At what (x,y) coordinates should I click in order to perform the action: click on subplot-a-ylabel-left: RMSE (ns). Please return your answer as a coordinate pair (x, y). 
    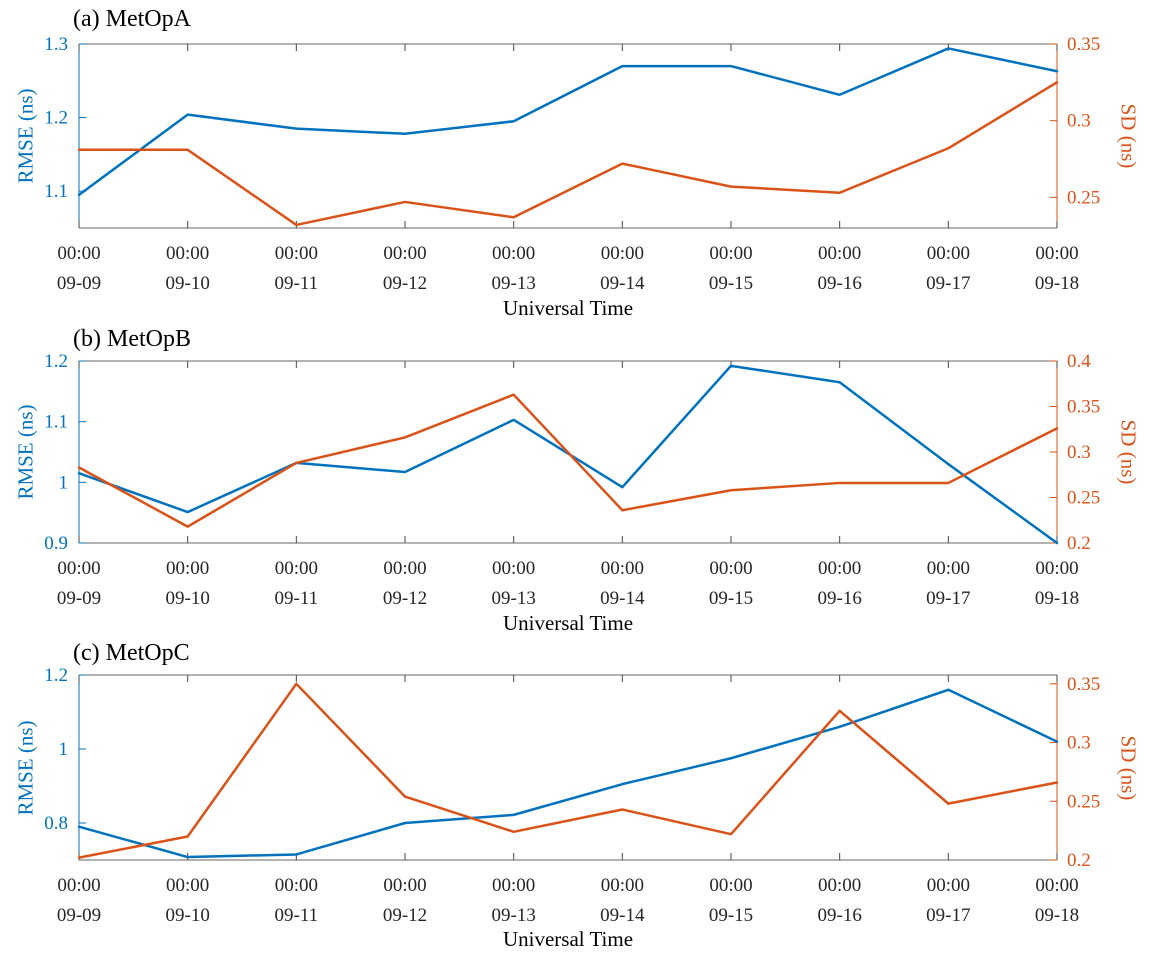
    Looking at the image, I should click on (25, 136).